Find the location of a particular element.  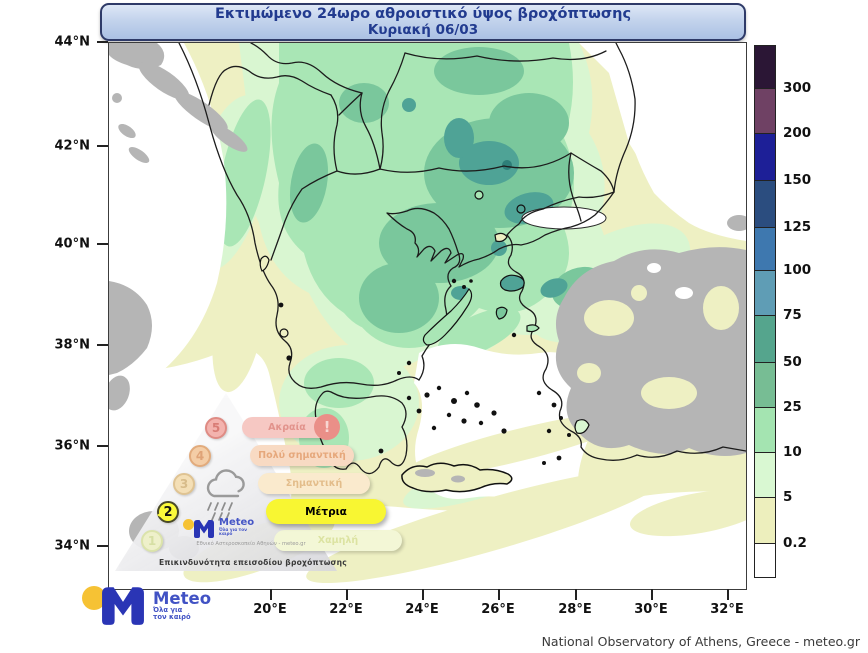

risk-label-text: Ακραία is located at coordinates (287, 427).